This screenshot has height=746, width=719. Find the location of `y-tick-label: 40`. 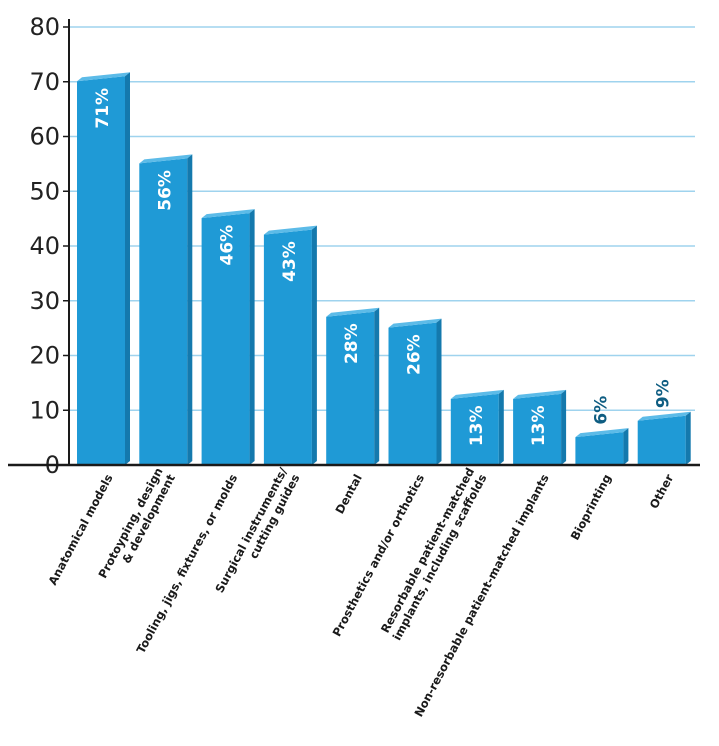

y-tick-label: 40 is located at coordinates (44, 246).